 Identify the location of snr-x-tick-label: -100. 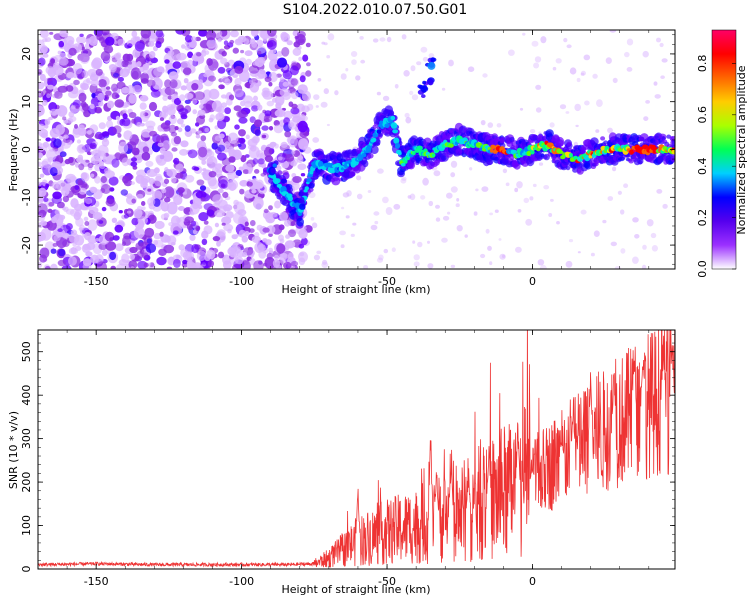
(241, 581).